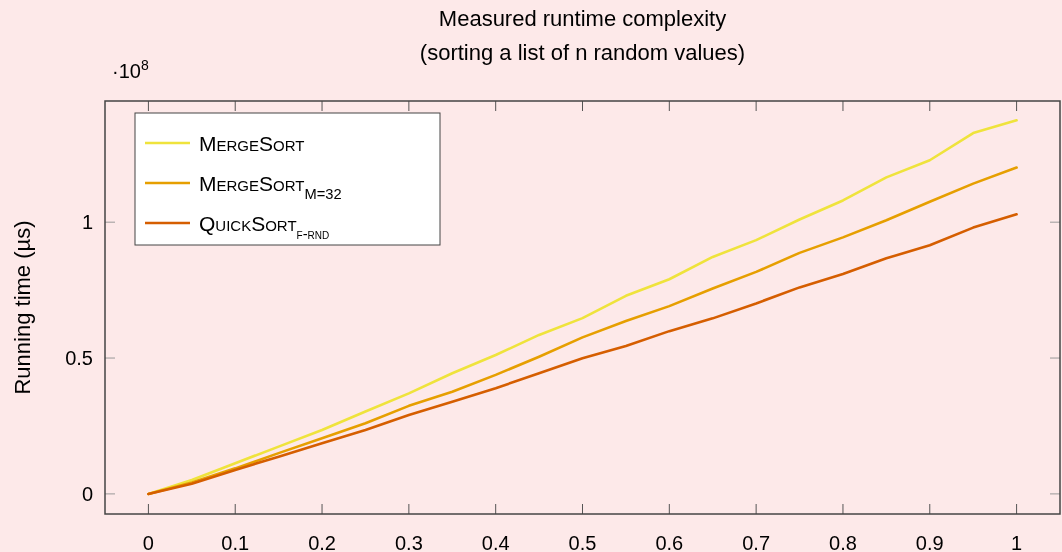  What do you see at coordinates (87, 493) in the screenshot?
I see `y-tick-label: 0` at bounding box center [87, 493].